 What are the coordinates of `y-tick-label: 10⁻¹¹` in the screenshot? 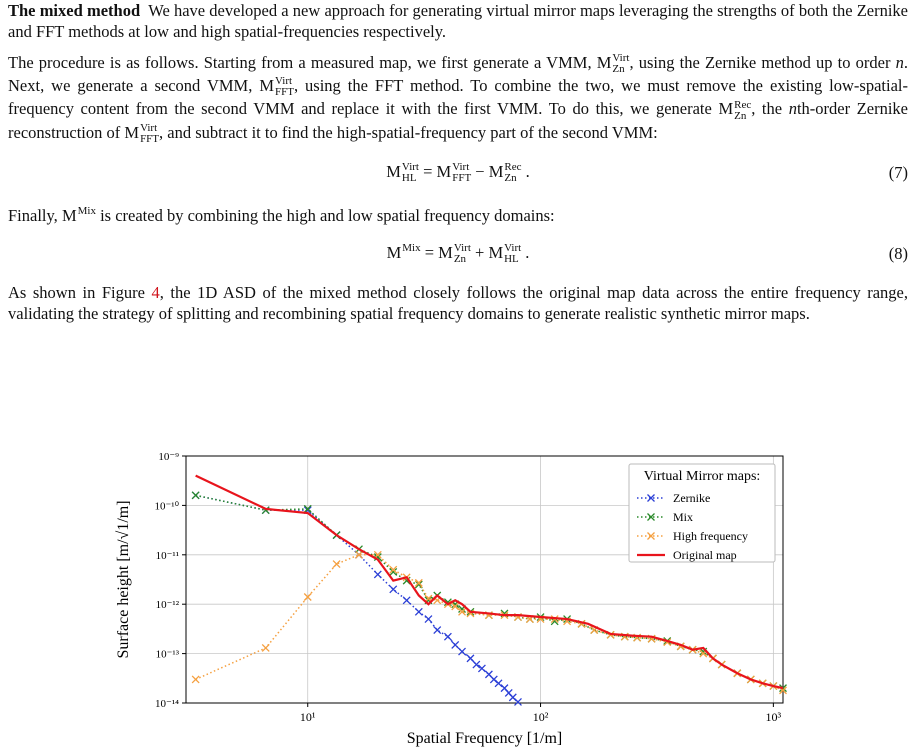 It's located at (167, 556).